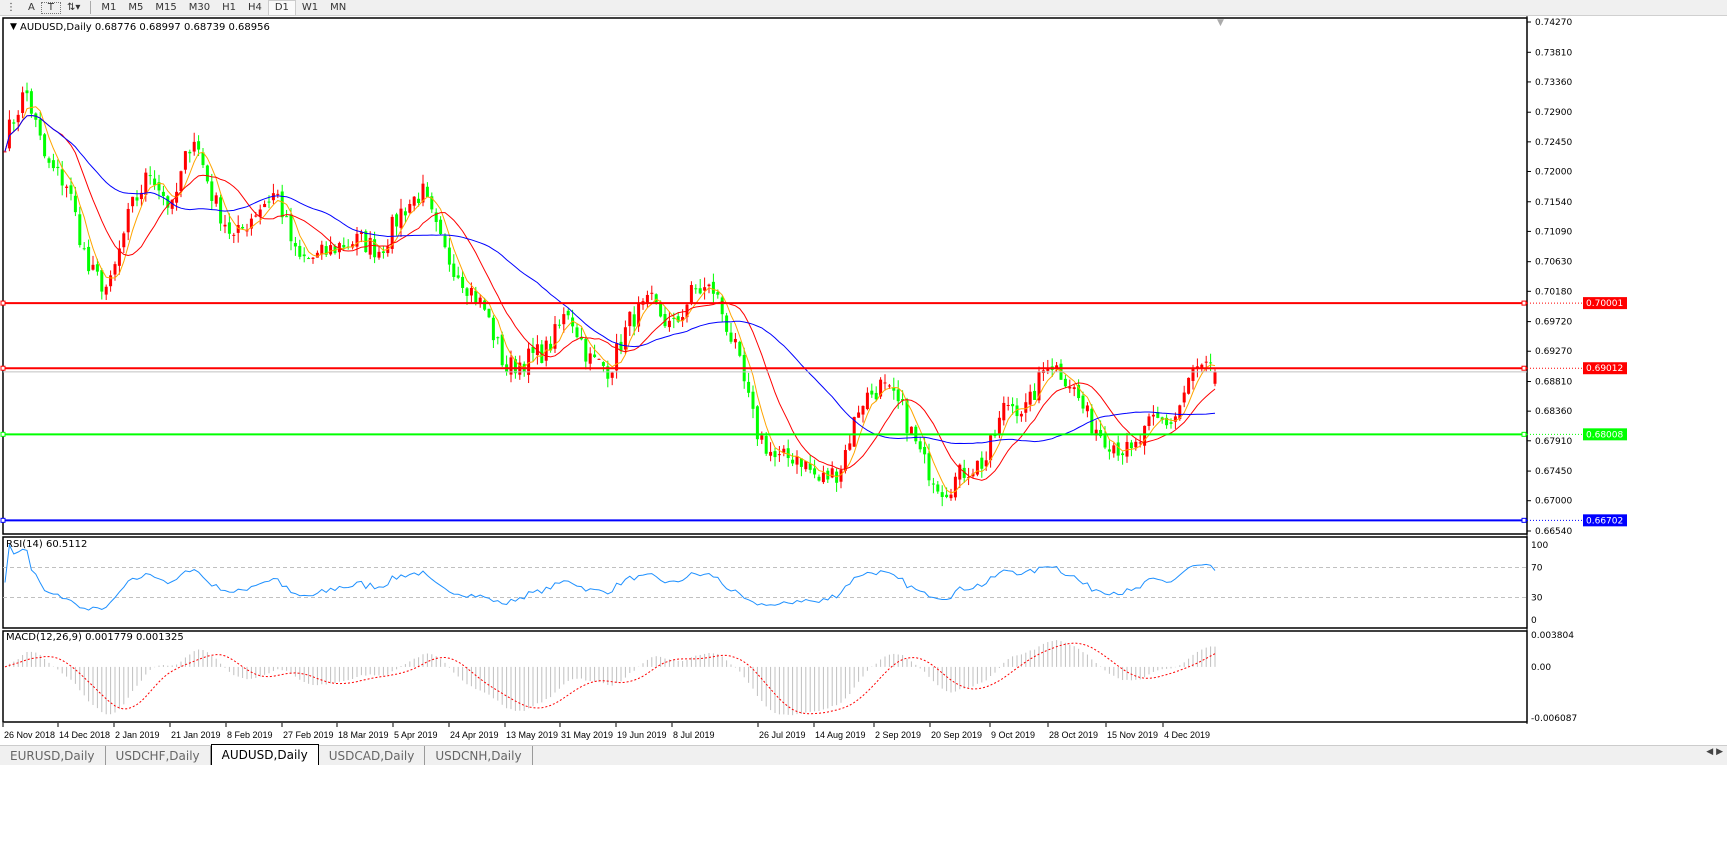  Describe the element at coordinates (199, 7) in the screenshot. I see `tf-m30: M30` at that location.